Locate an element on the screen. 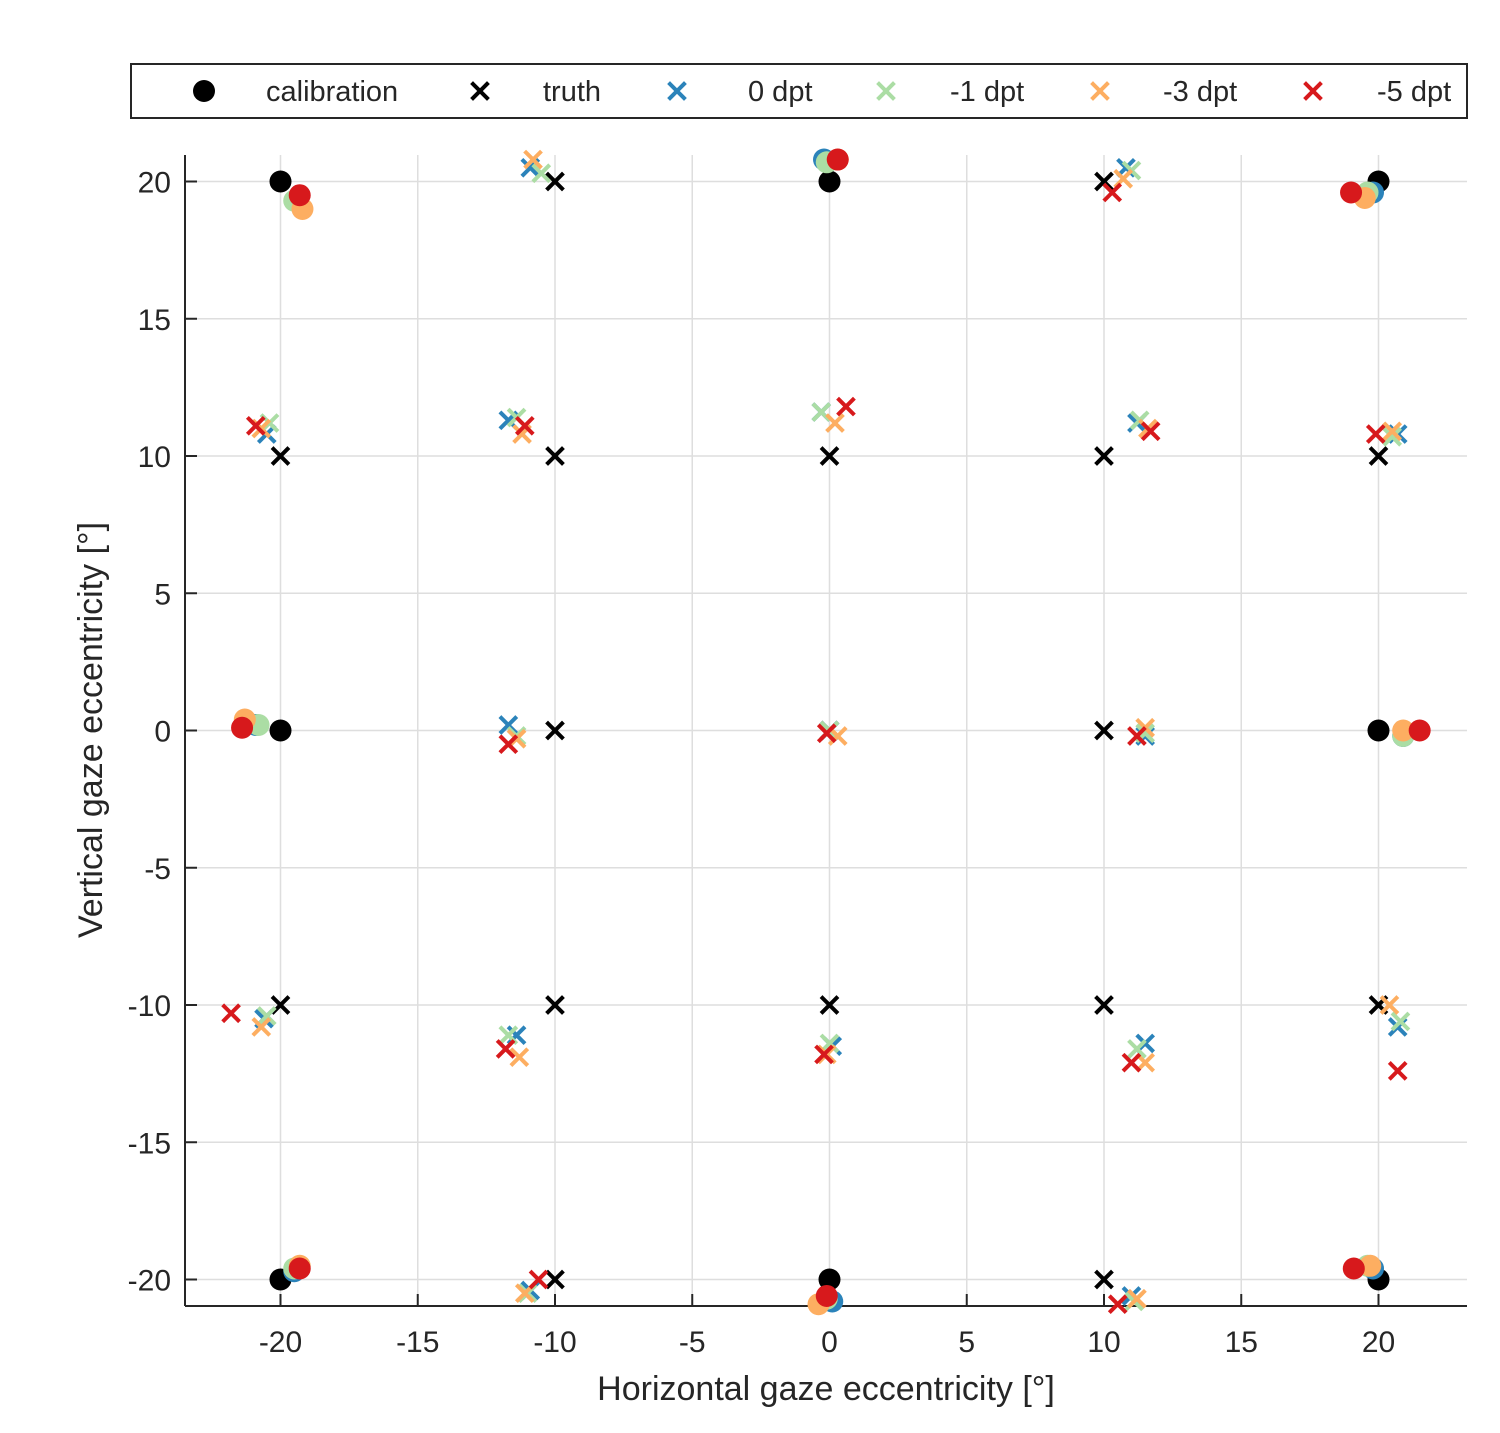  x-tick-label: 0 is located at coordinates (829, 1342).